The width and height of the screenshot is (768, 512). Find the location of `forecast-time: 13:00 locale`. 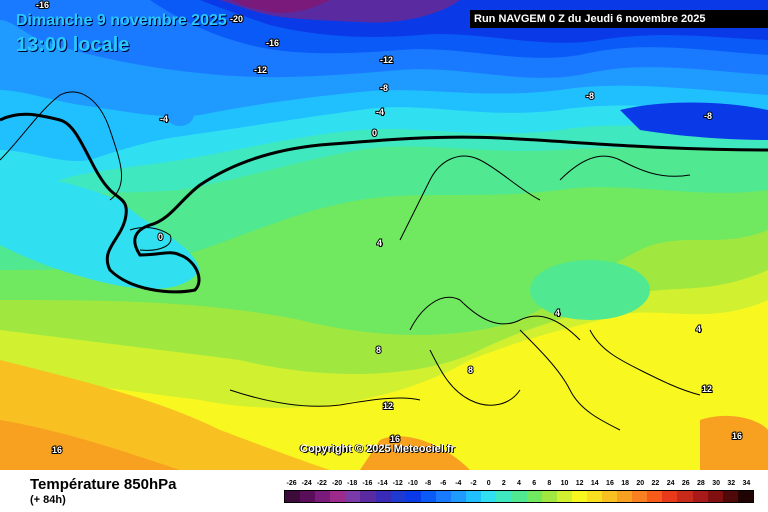

forecast-time: 13:00 locale is located at coordinates (73, 45).